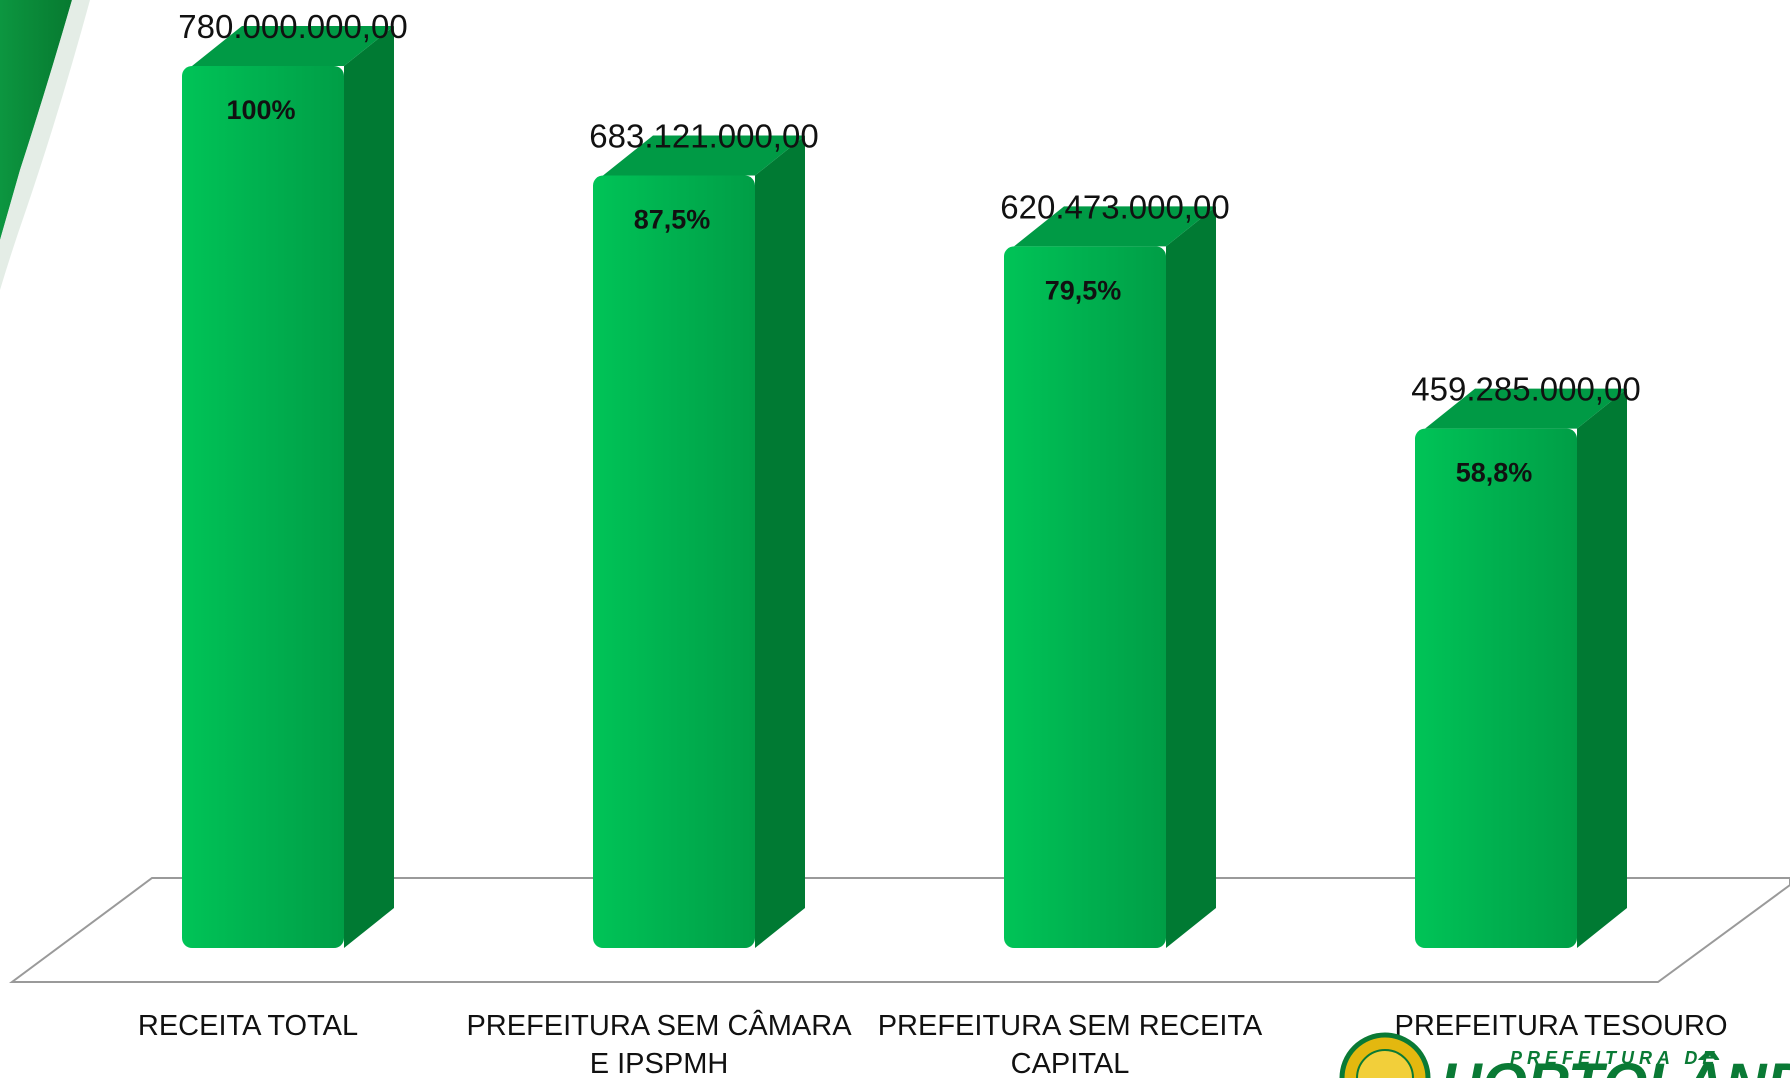 The image size is (1790, 1083). I want to click on bar: 459.285.000,00 58,8%, so click(1526, 659).